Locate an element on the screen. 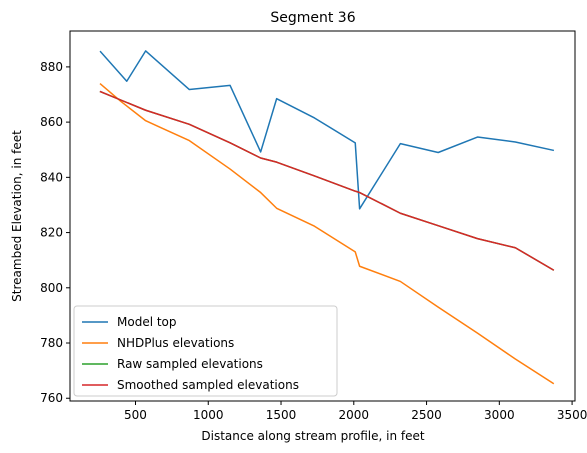 The image size is (587, 453). legend-label-2: NHDPlus elevations is located at coordinates (175, 343).